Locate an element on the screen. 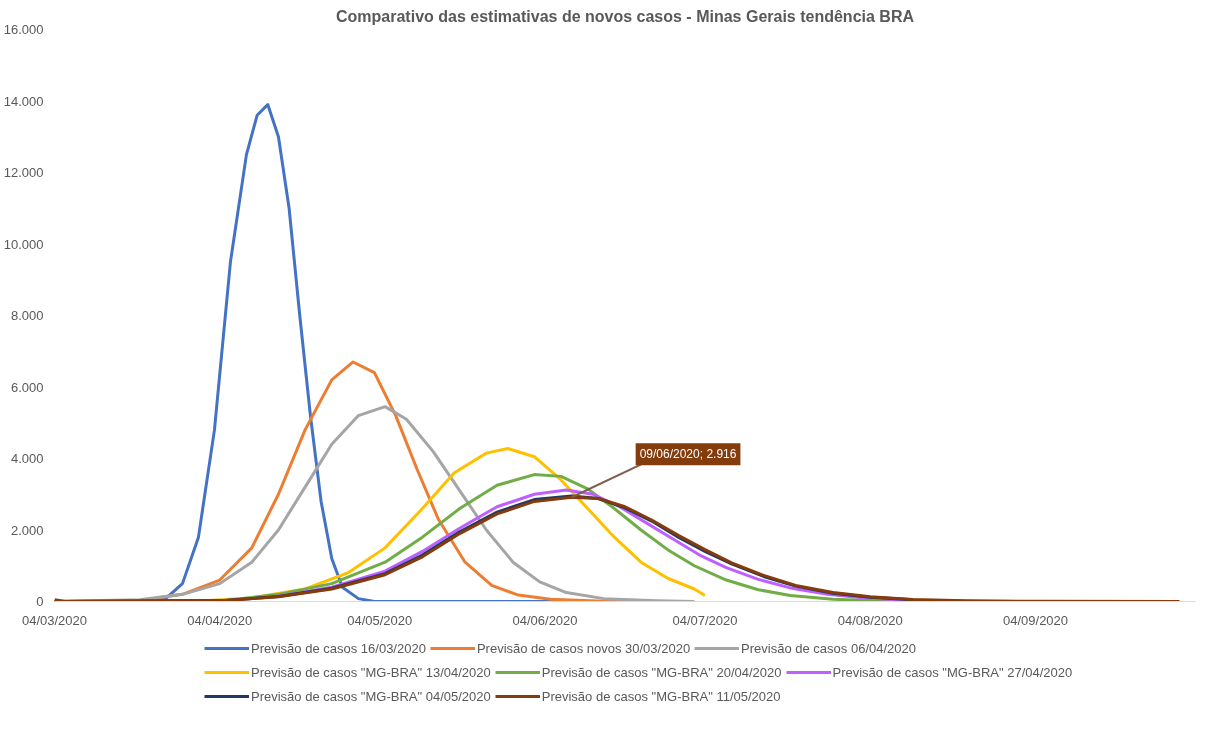  y-tick-label: 0 is located at coordinates (40, 601).